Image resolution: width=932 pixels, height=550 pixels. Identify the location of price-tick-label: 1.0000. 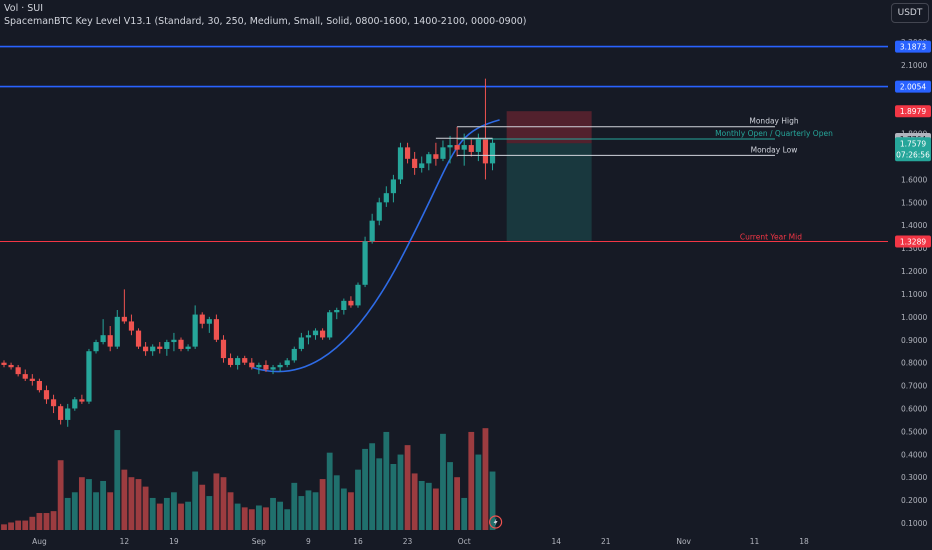
(914, 317).